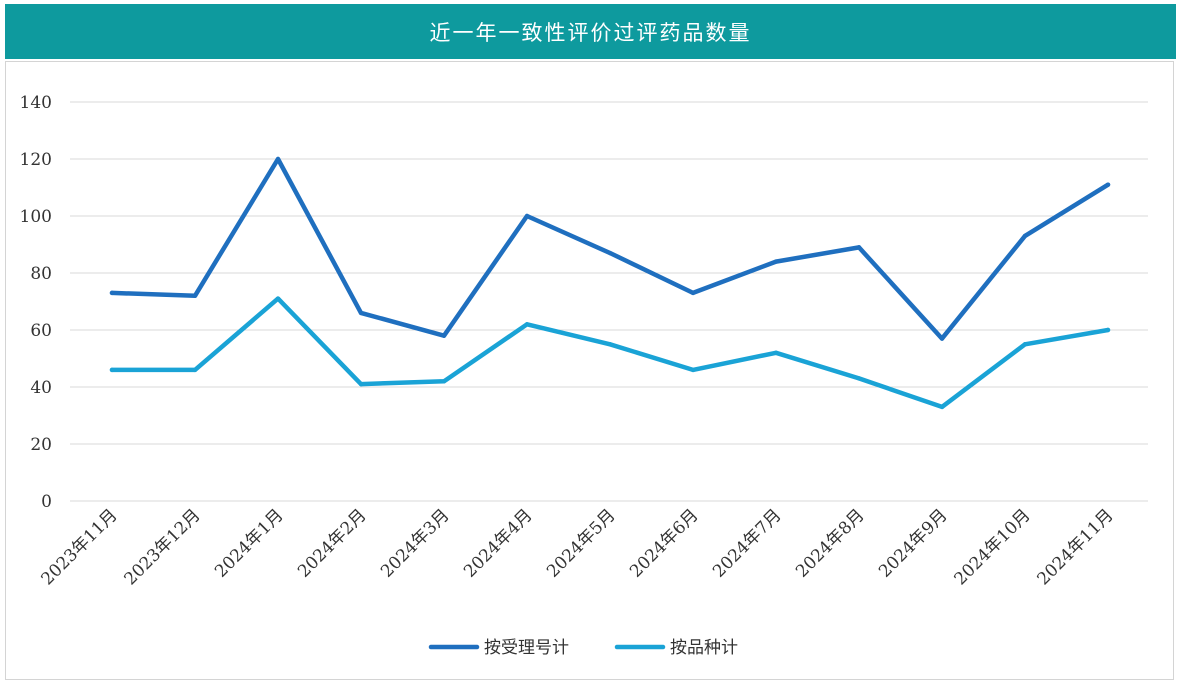  Describe the element at coordinates (79, 547) in the screenshot. I see `x-tick-label: 2023年11月` at that location.